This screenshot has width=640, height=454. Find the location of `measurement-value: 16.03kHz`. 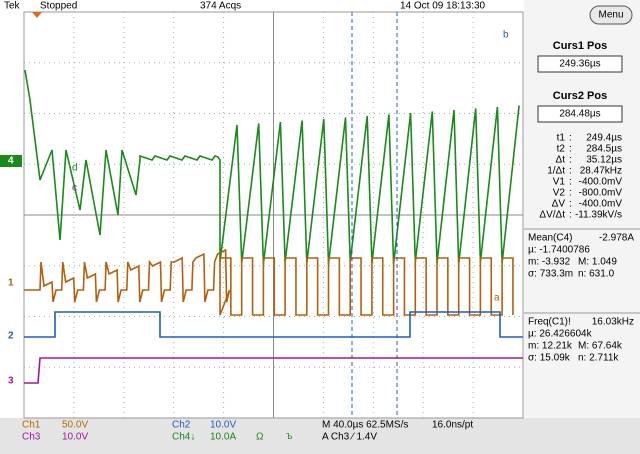

measurement-value: 16.03kHz is located at coordinates (613, 322).